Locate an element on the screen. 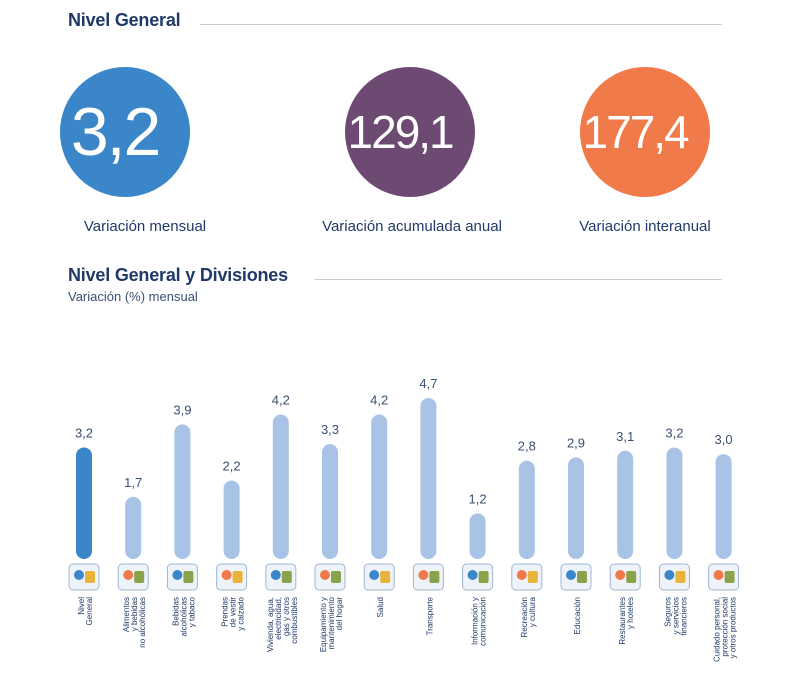 This screenshot has height=677, width=790. category-label-line: alcohólicas is located at coordinates (183, 617).